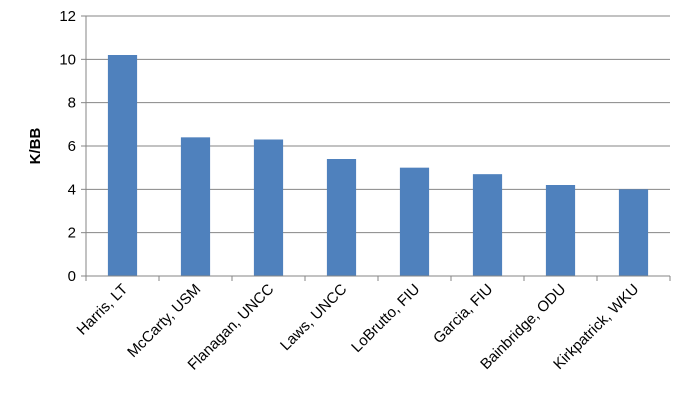  I want to click on x-tick-label: Harris, LT, so click(103, 310).